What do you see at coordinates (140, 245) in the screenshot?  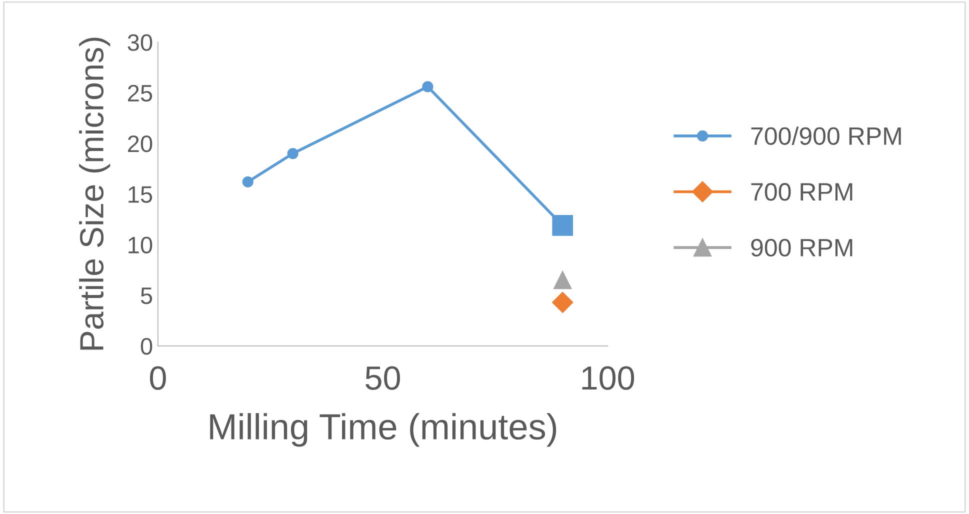 I see `y-tick-label: 10` at bounding box center [140, 245].